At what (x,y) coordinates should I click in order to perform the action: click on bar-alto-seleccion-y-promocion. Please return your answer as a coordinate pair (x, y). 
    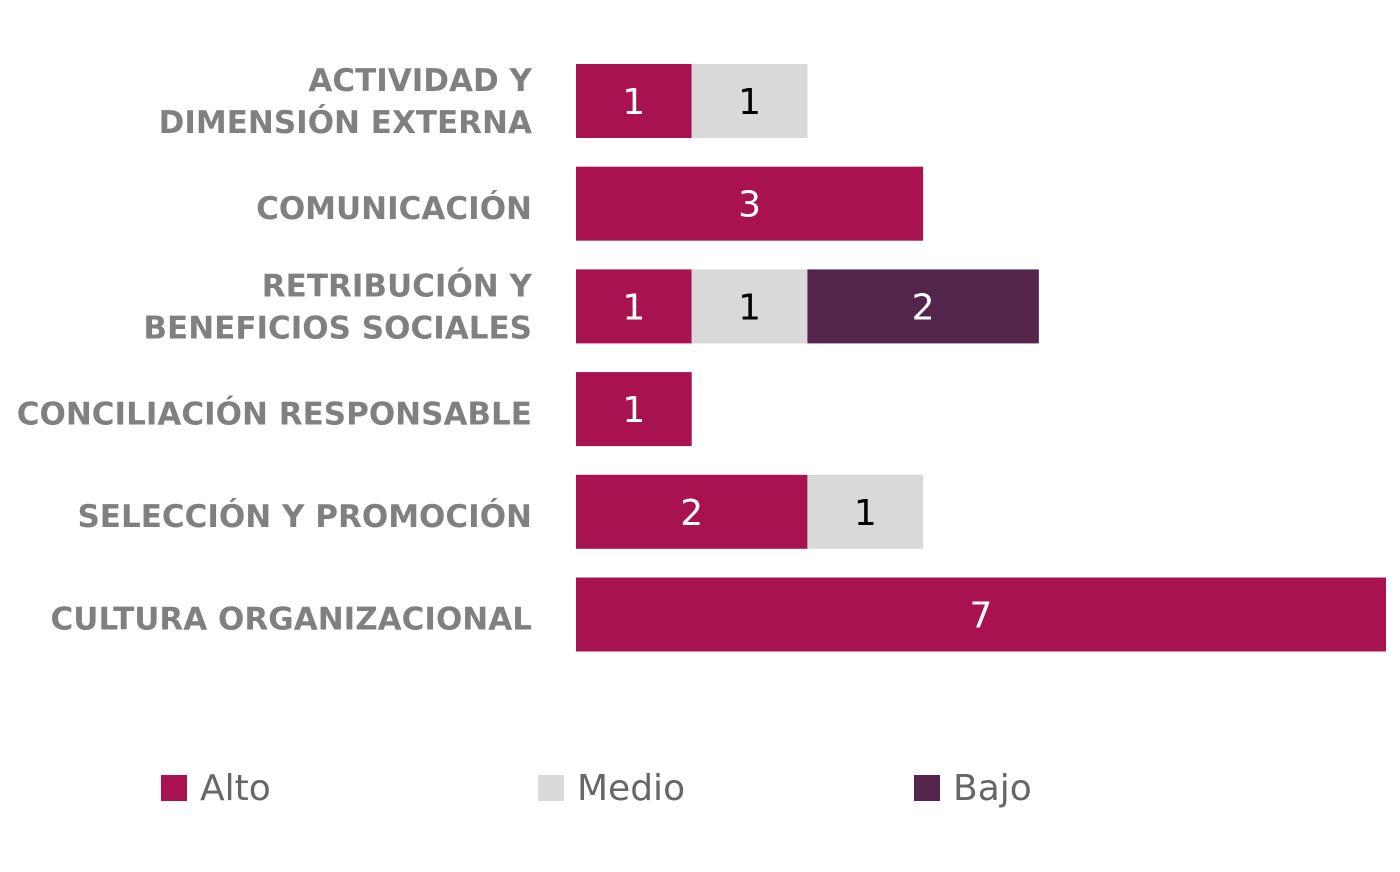
    Looking at the image, I should click on (692, 511).